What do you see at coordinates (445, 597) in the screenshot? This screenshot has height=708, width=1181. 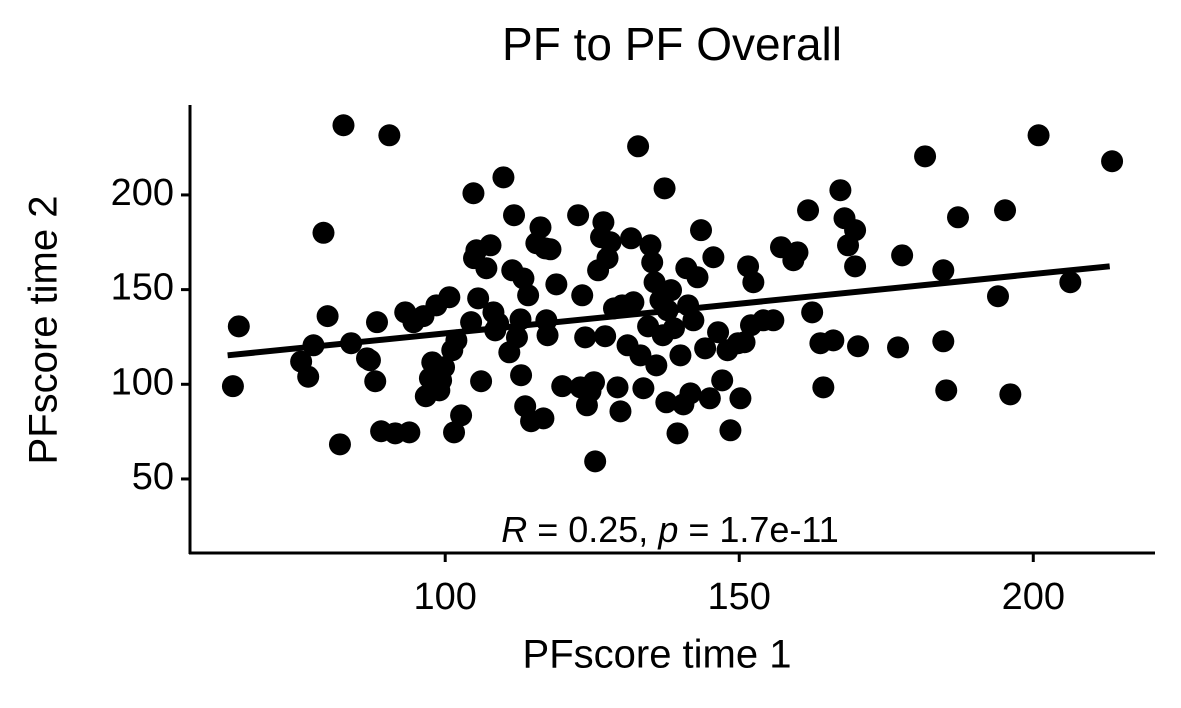 I see `x-tick-label: 100` at bounding box center [445, 597].